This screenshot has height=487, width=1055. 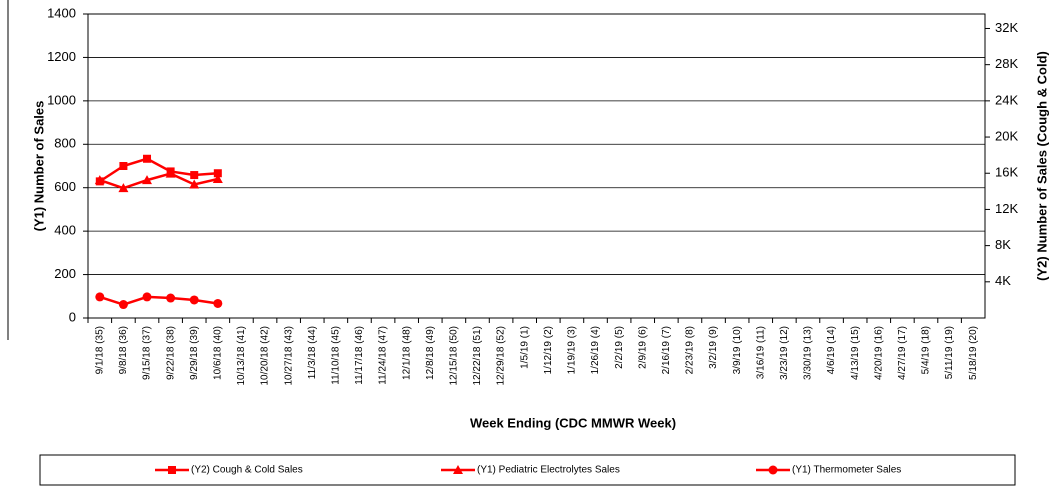 What do you see at coordinates (1006, 135) in the screenshot?
I see `y2-tick-label: 20K` at bounding box center [1006, 135].